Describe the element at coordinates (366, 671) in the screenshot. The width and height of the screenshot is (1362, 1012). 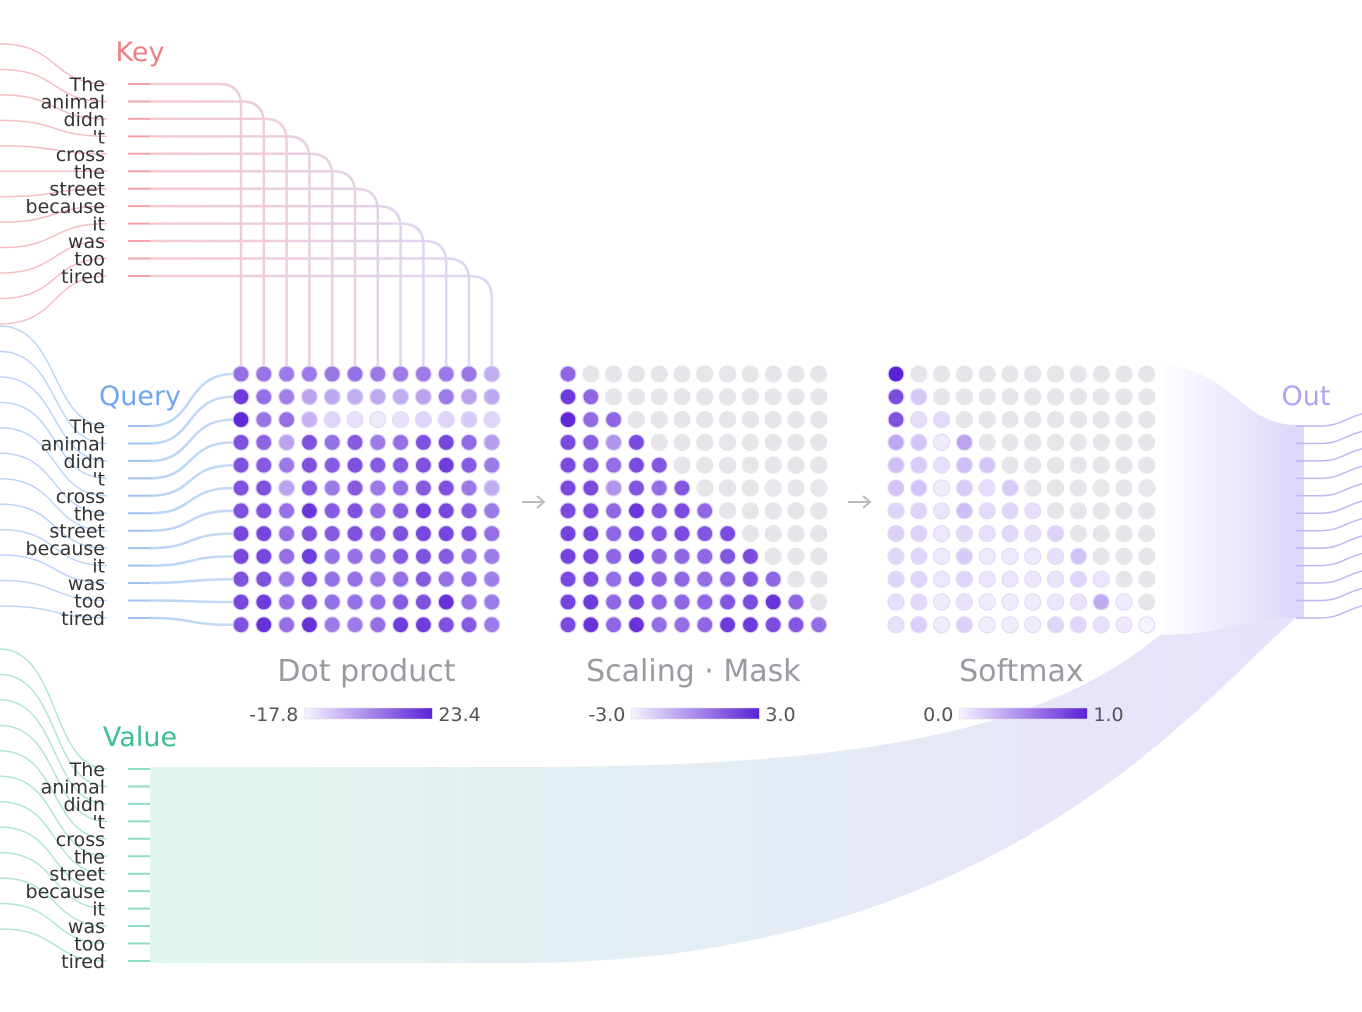
I see `matrix-title: Dot product` at that location.